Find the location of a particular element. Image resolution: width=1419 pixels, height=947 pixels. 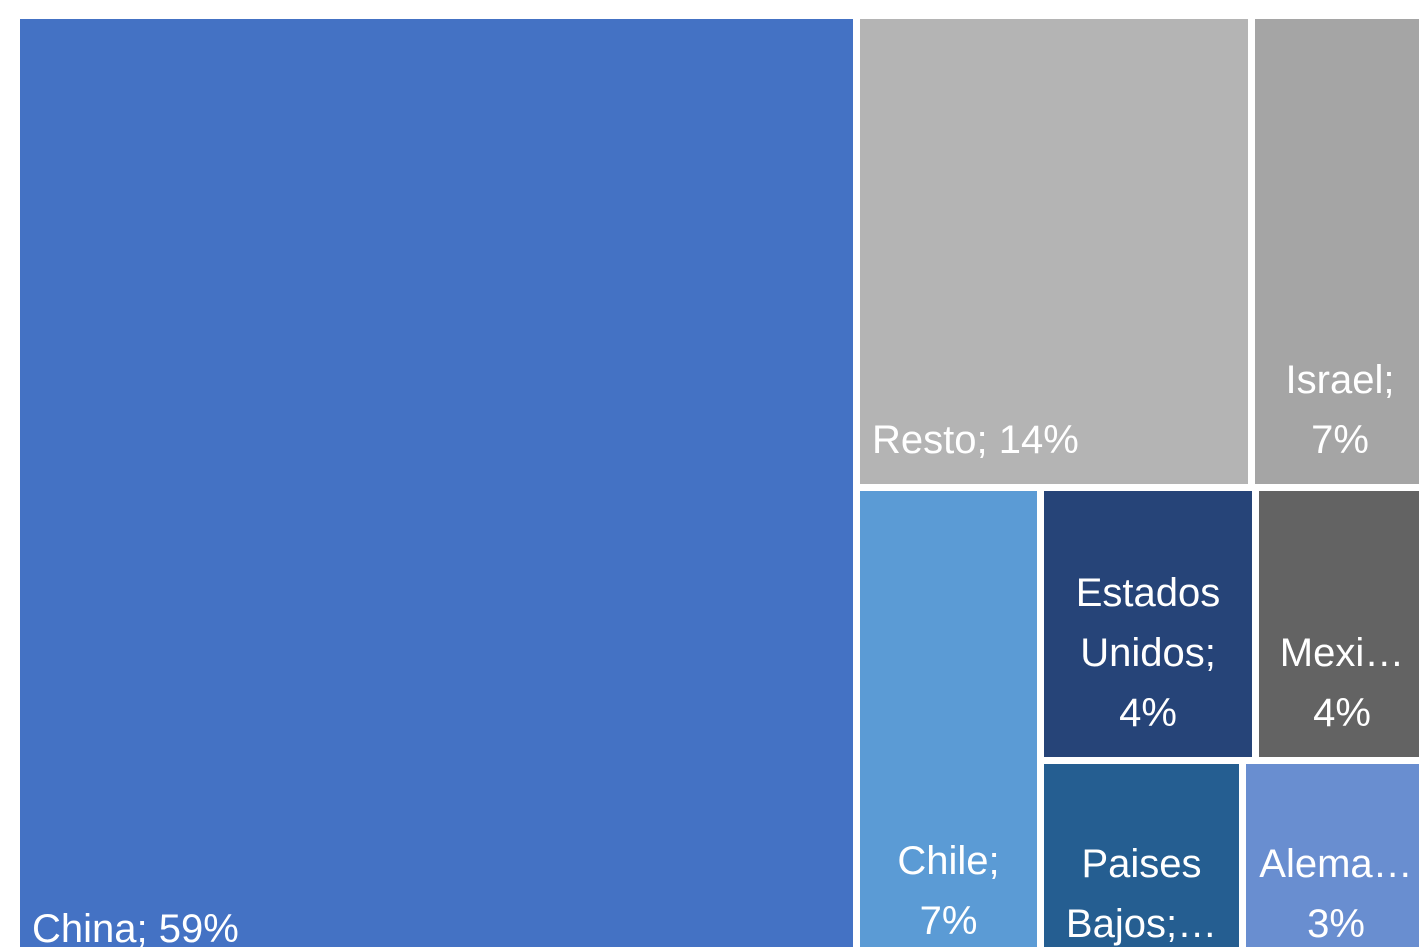

tile-label: Israel; 7% is located at coordinates (1340, 410).